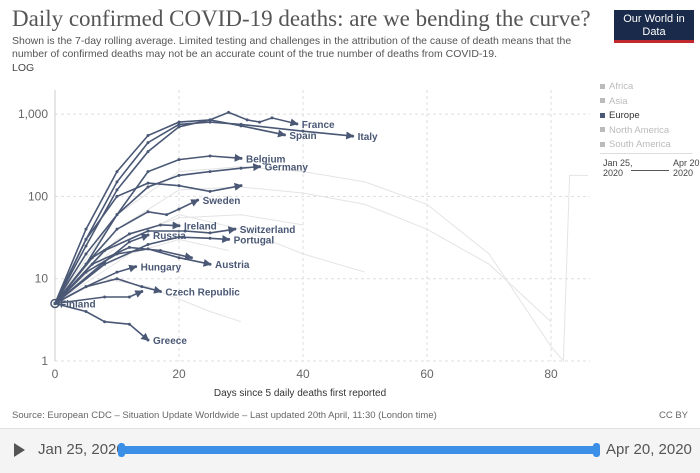 The image size is (700, 473). What do you see at coordinates (210, 259) in the screenshot?
I see `background-series-line` at bounding box center [210, 259].